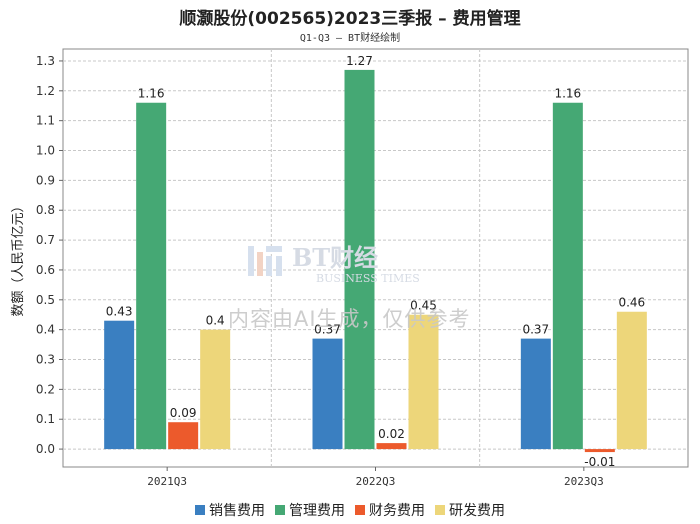 This screenshot has height=524, width=700. I want to click on chart-legend: 销售费用 管理费用 财务费用 研发费用, so click(350, 510).